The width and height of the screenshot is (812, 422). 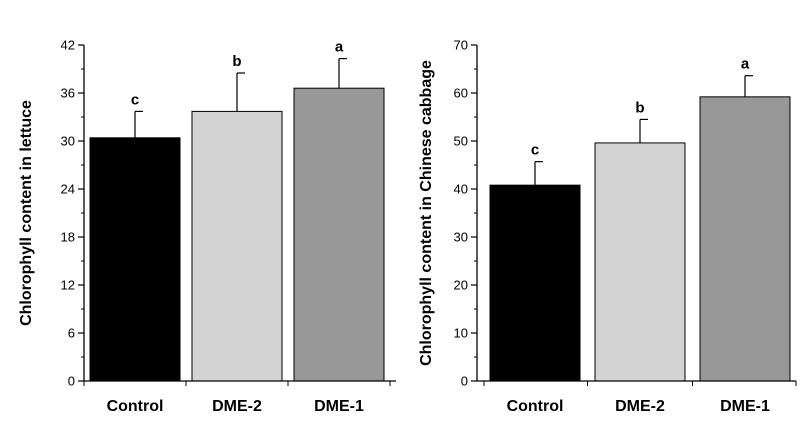 What do you see at coordinates (461, 333) in the screenshot?
I see `y-tick-label: 10` at bounding box center [461, 333].